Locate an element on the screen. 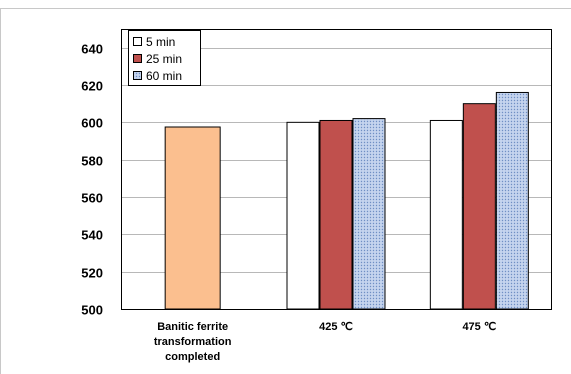  legend-label: 25 min is located at coordinates (164, 59).